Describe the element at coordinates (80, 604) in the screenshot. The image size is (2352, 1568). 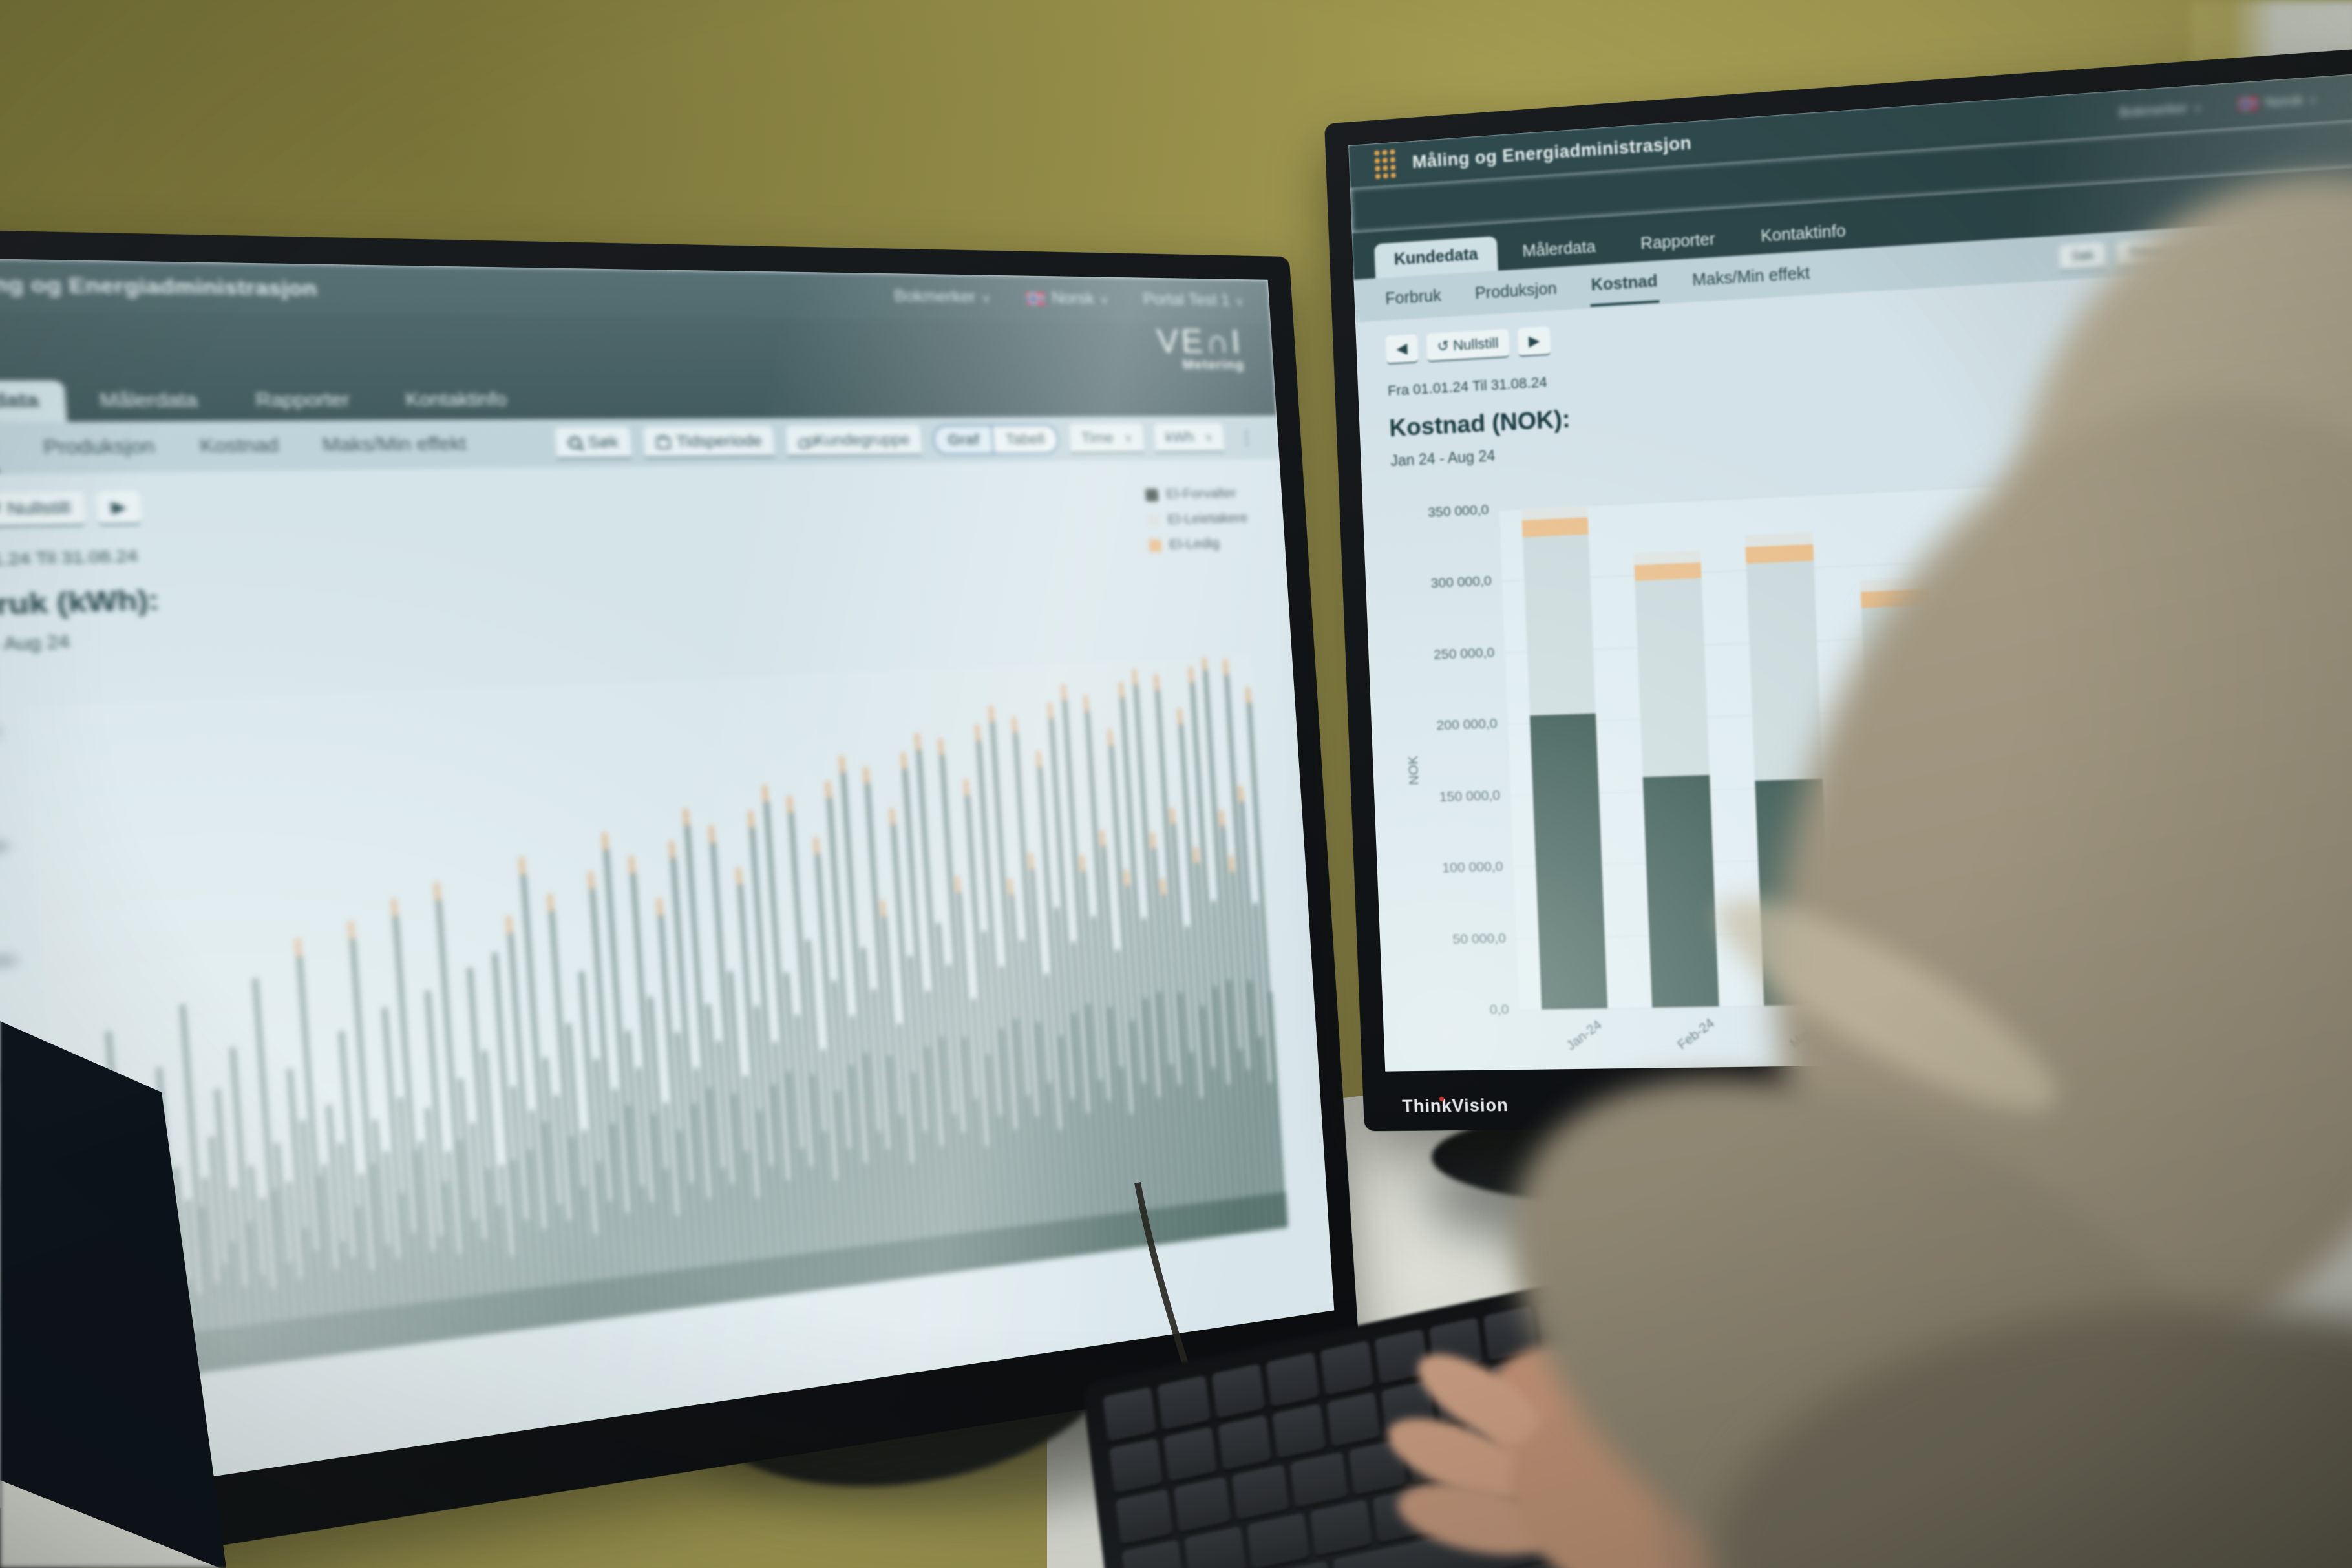
I see `left-chart-title: Forbruk (kWh):` at that location.